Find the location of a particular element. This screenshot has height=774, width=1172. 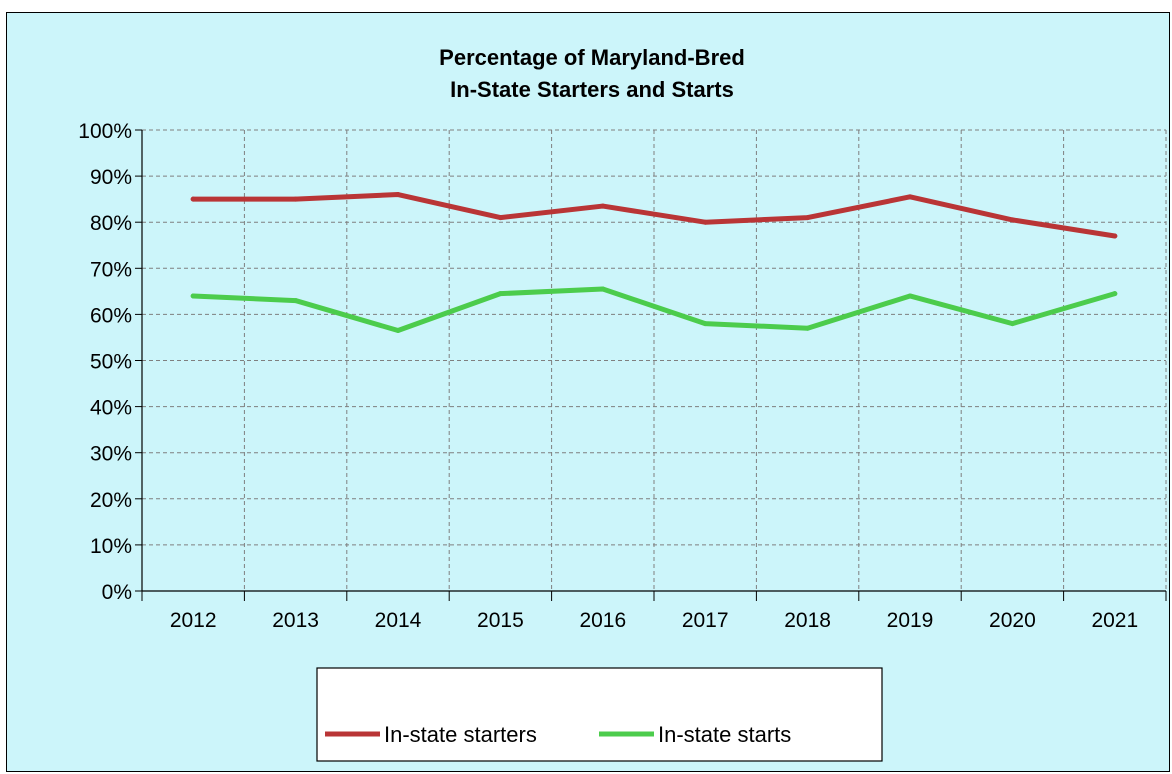

y-tick-label: 50% is located at coordinates (111, 362).